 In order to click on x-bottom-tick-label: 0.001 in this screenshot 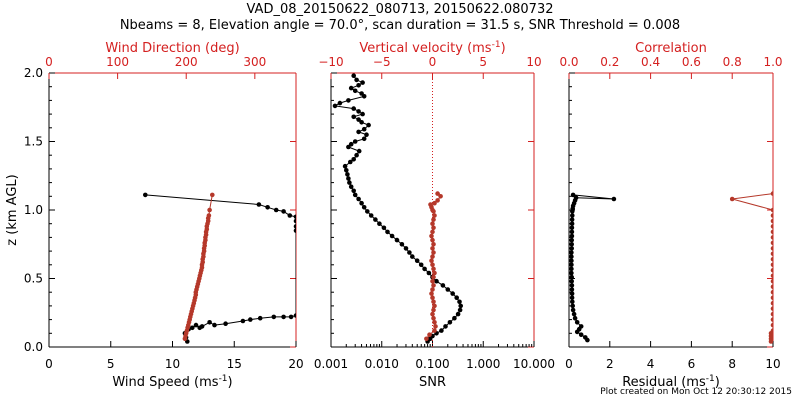, I will do `click(331, 364)`.